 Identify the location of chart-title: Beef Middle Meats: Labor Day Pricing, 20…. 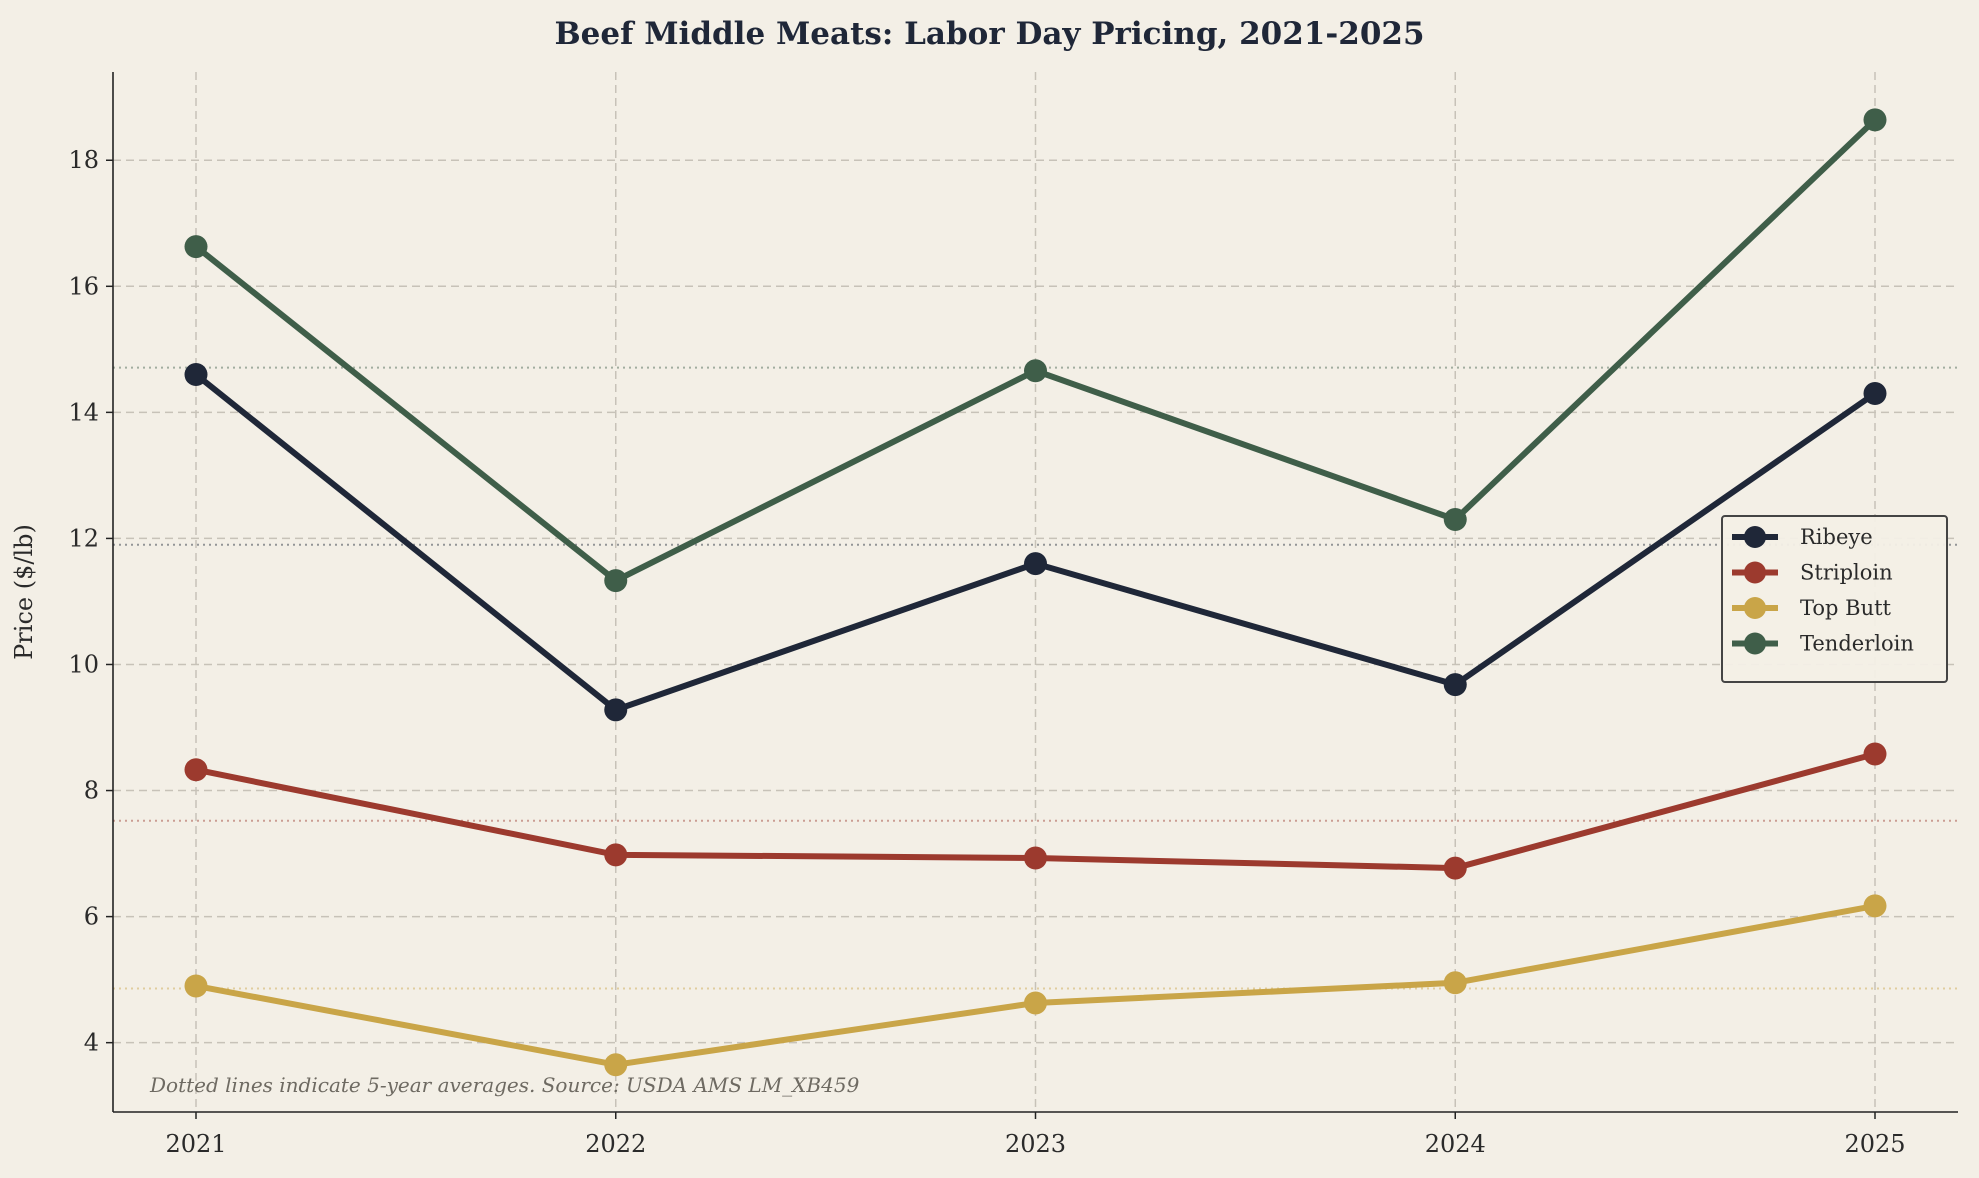
(989, 34).